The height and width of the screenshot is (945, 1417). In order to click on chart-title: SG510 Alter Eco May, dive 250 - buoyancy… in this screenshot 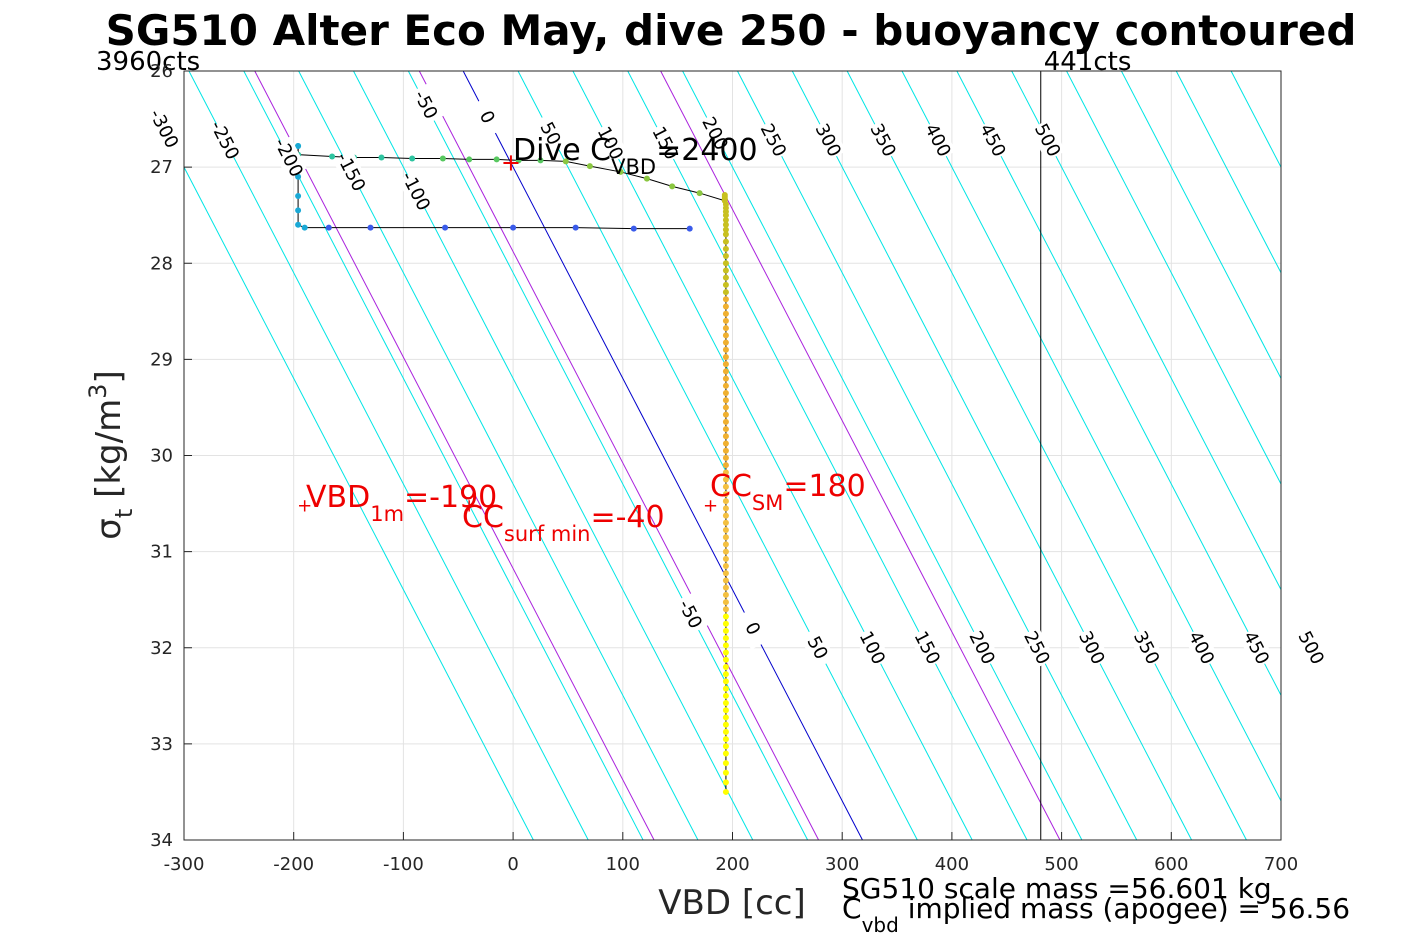, I will do `click(731, 30)`.